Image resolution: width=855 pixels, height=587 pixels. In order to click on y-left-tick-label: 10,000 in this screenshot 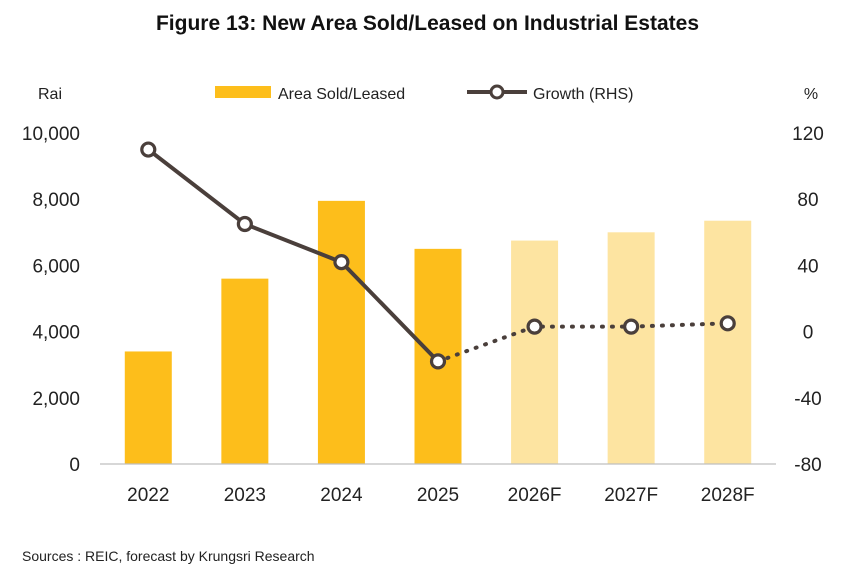, I will do `click(51, 134)`.